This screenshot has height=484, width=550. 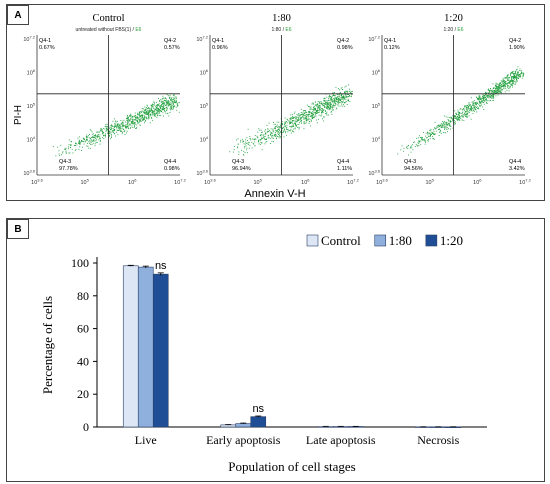 I want to click on y-tick-label: 104, so click(x=376, y=139).